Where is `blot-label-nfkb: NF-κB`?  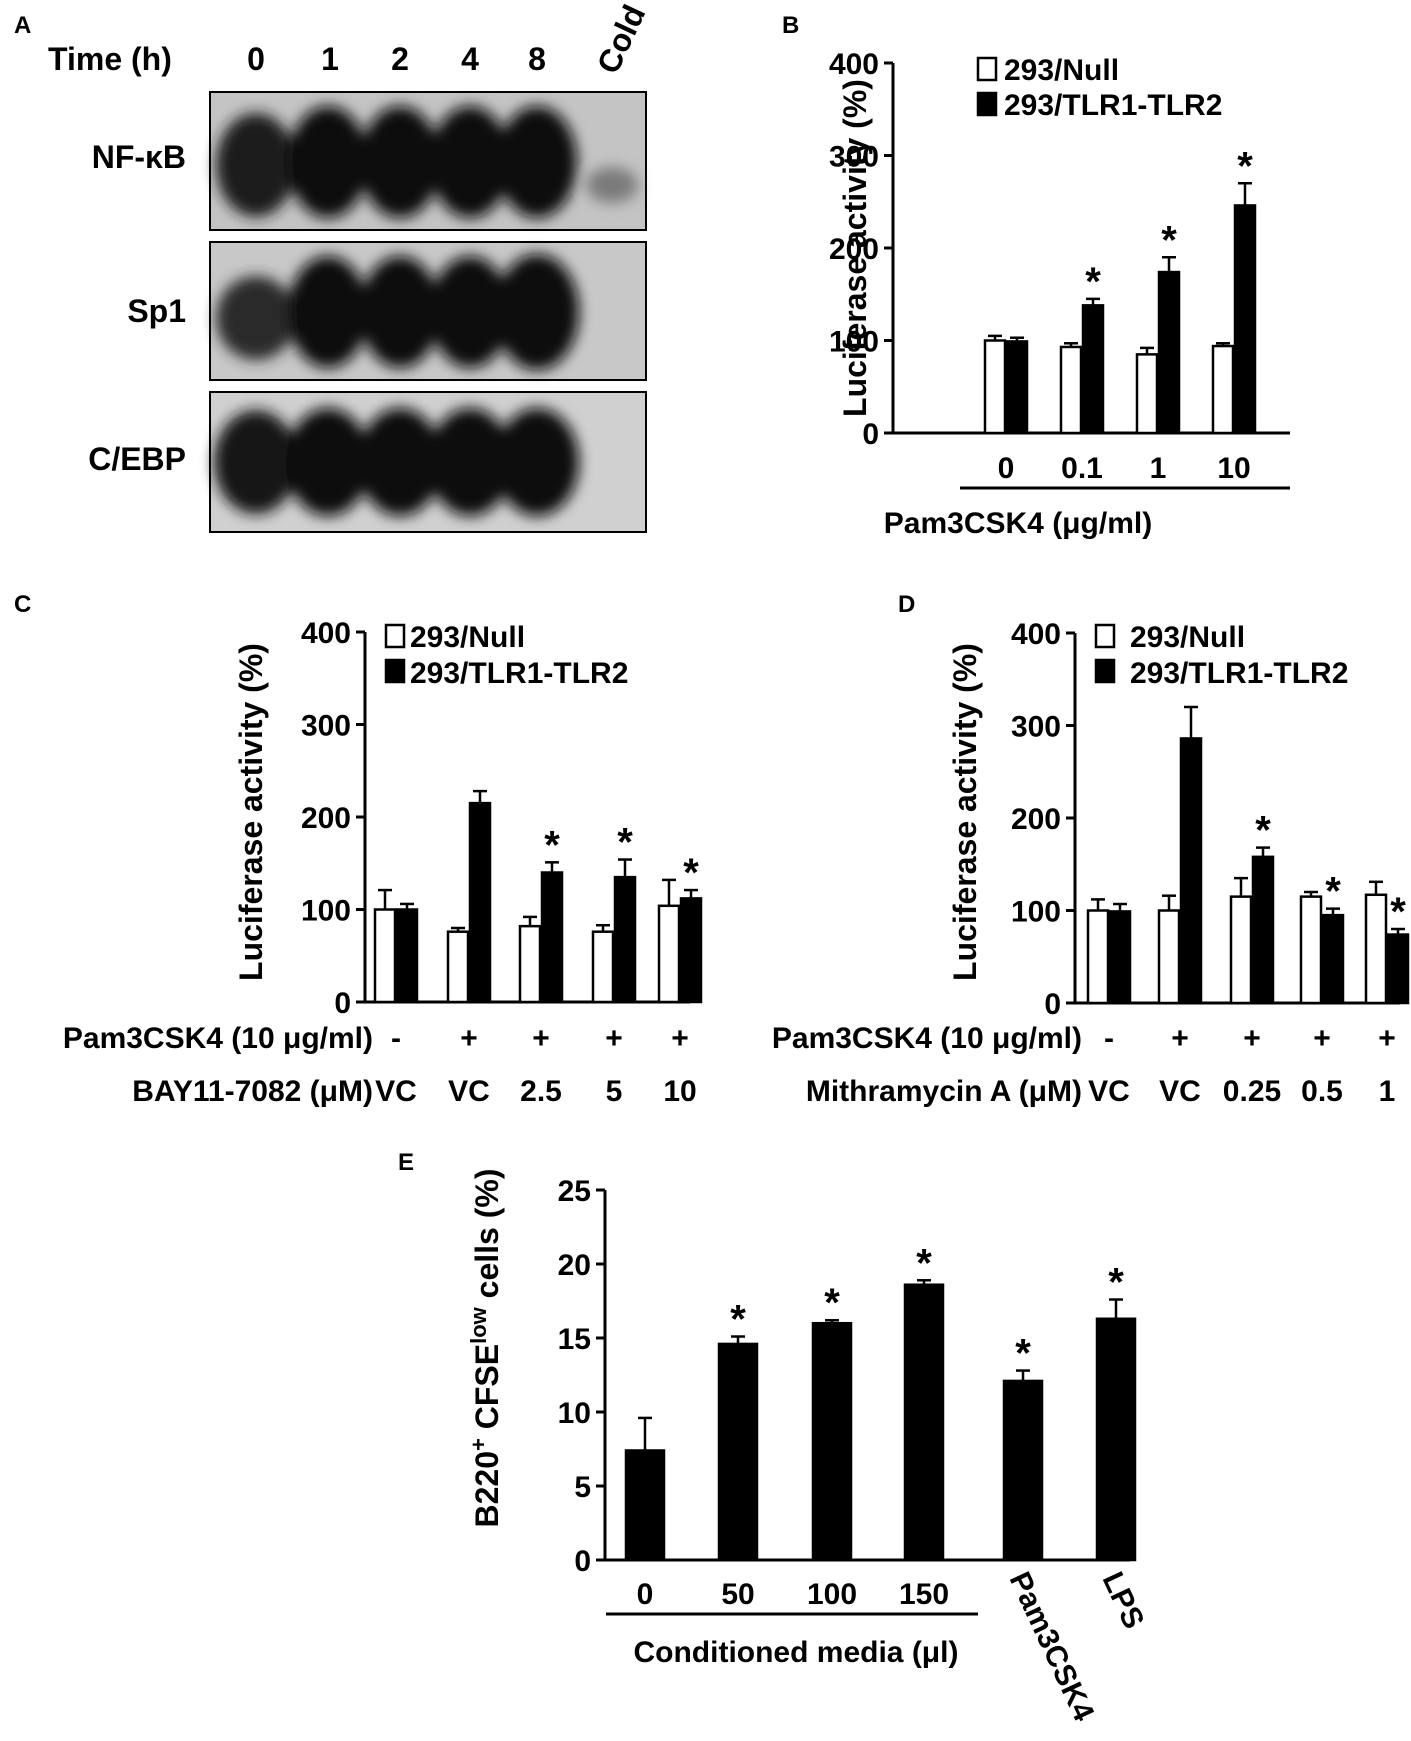
blot-label-nfkb: NF-κB is located at coordinates (139, 157).